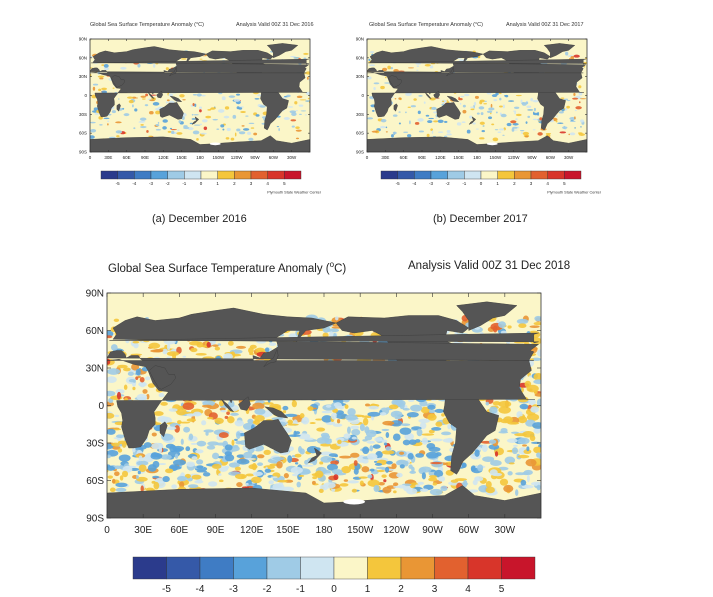 This screenshot has height=597, width=713. I want to click on sea-ice-patch, so click(215, 144).